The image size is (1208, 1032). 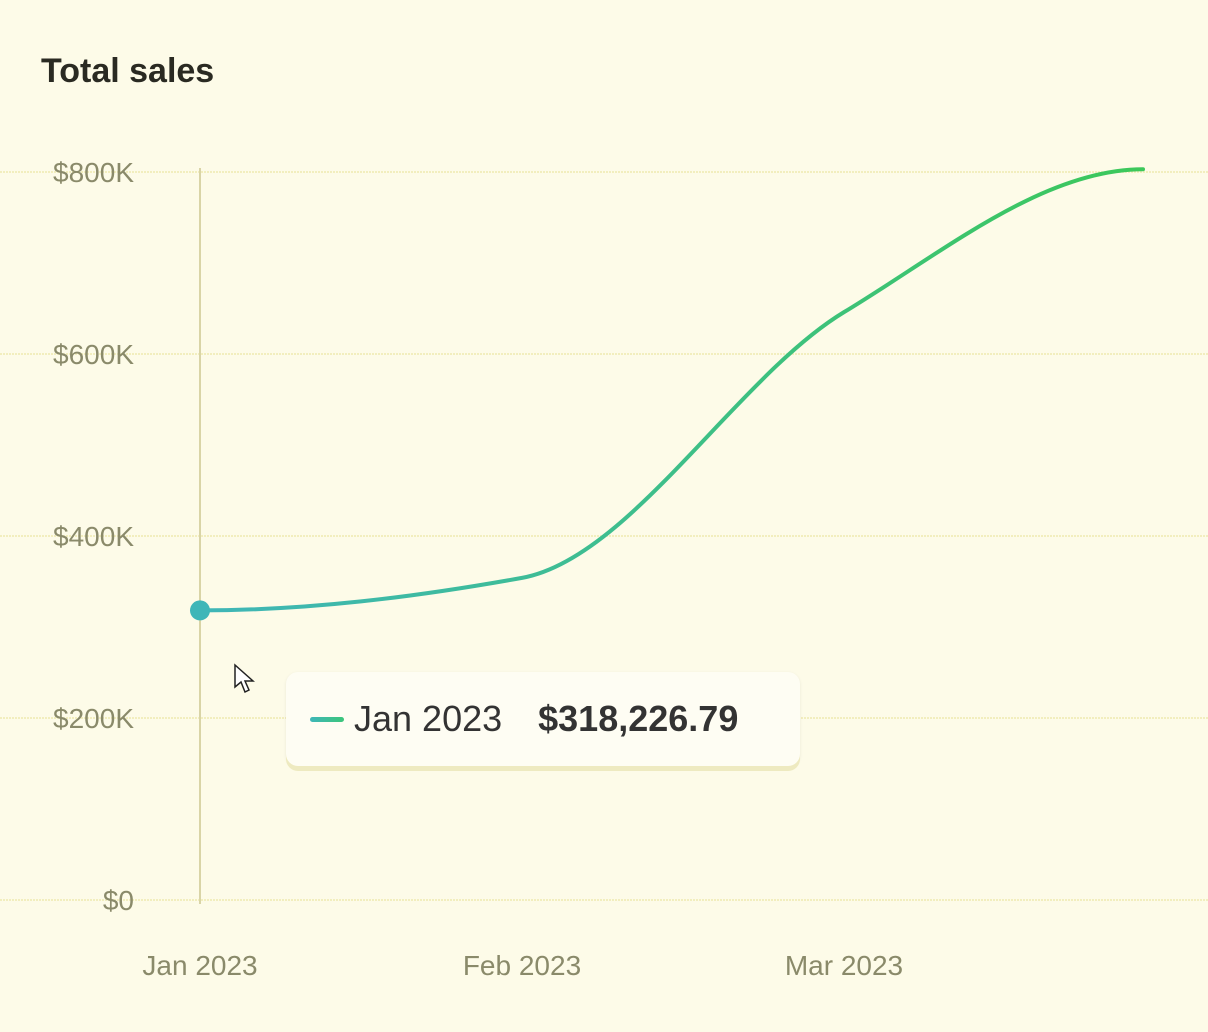 I want to click on highlighted-data-point, so click(x=200, y=610).